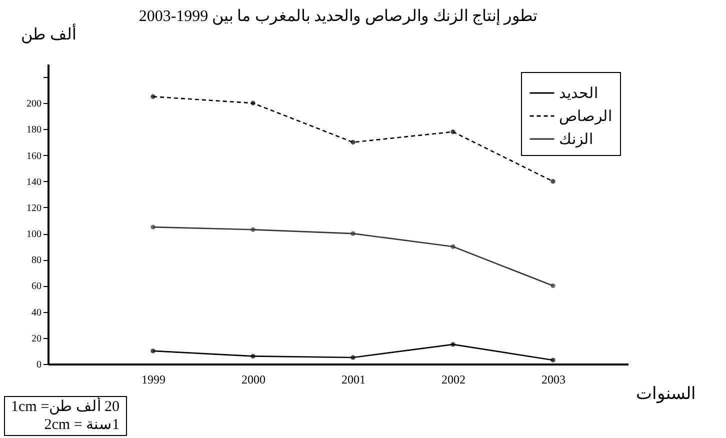 The image size is (726, 438). What do you see at coordinates (585, 117) in the screenshot?
I see `legend-label: الرصاص` at bounding box center [585, 117].